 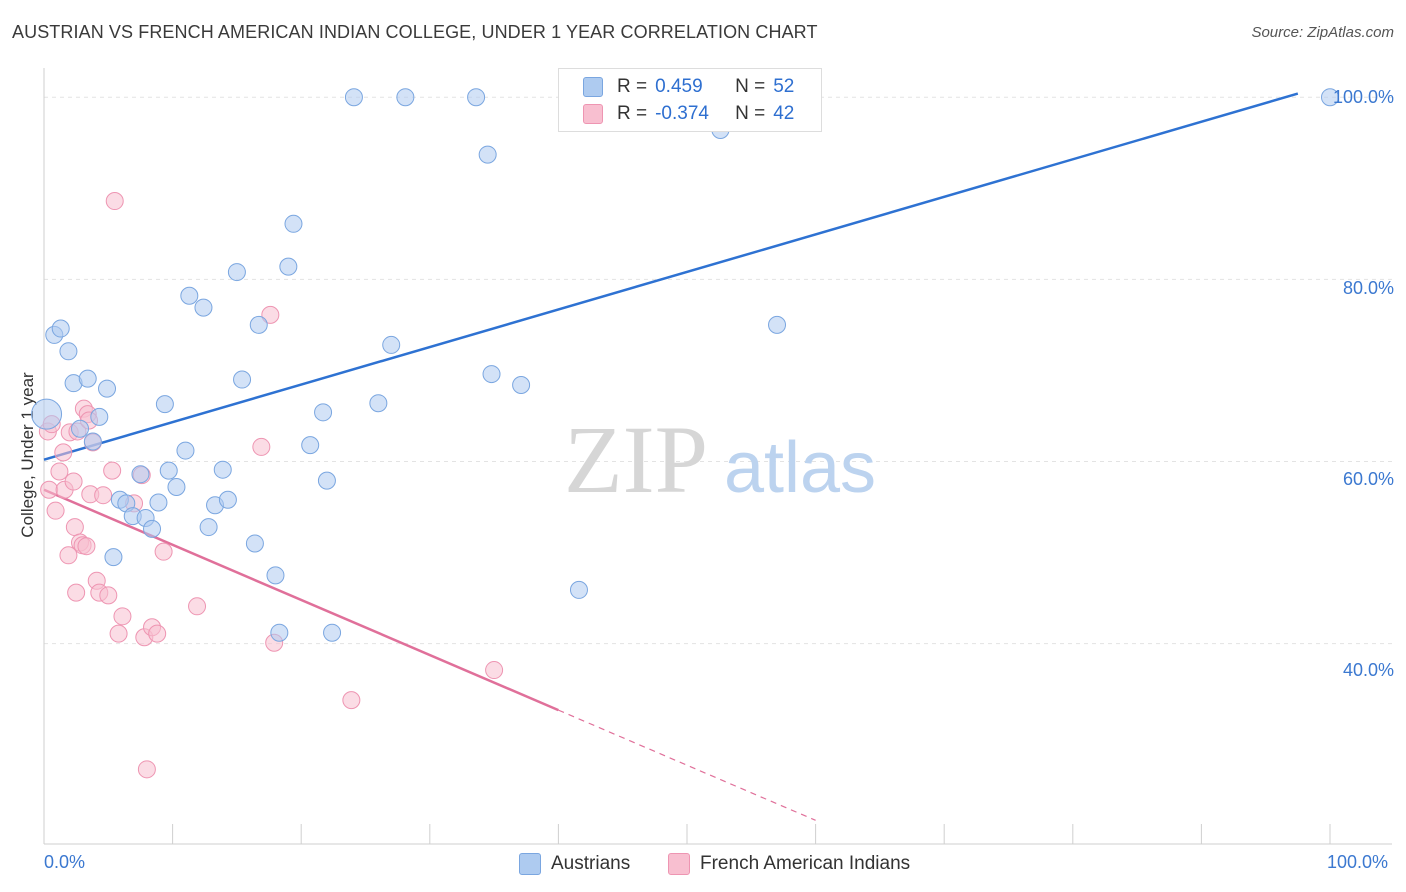 I want to click on stats-row-french: R = -0.374 N = 42, so click(x=688, y=114).